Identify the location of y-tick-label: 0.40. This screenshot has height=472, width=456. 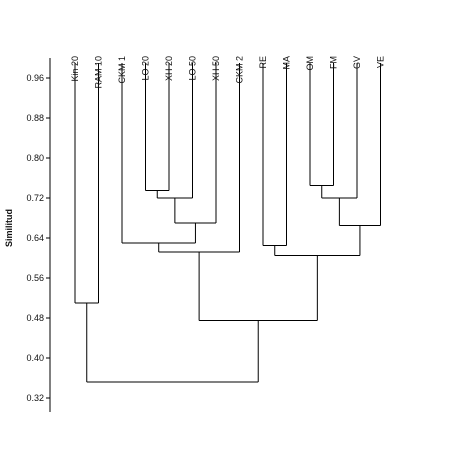
(35, 358).